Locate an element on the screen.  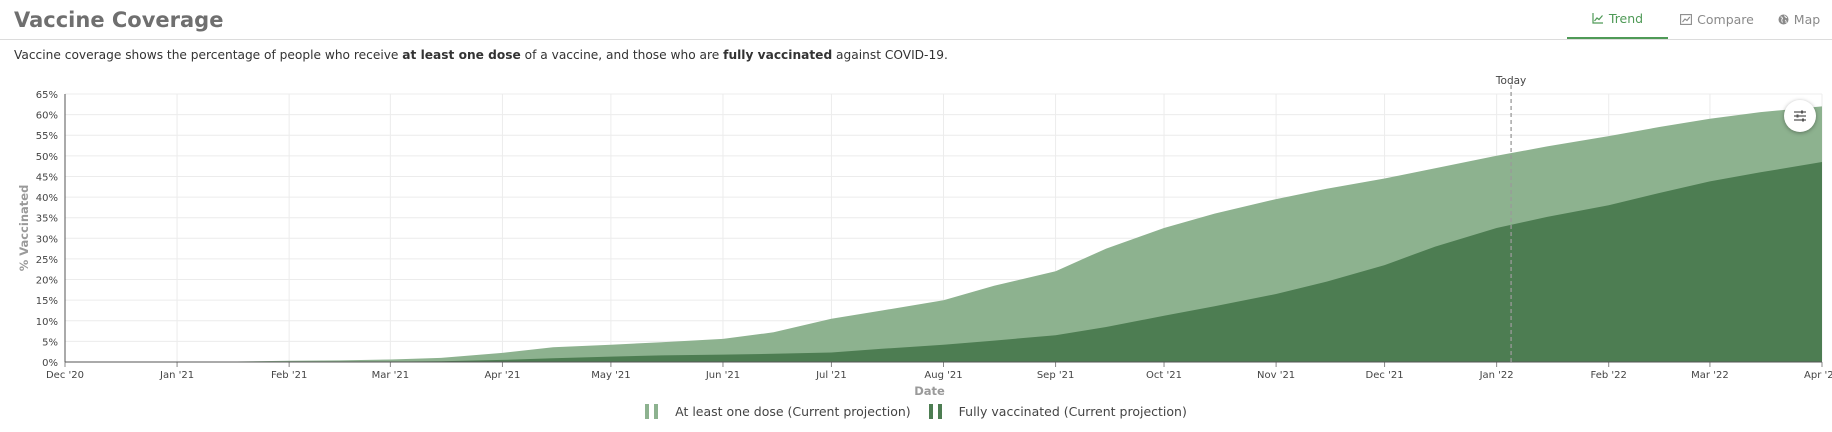
y-tick-label: 30% is located at coordinates (47, 239).